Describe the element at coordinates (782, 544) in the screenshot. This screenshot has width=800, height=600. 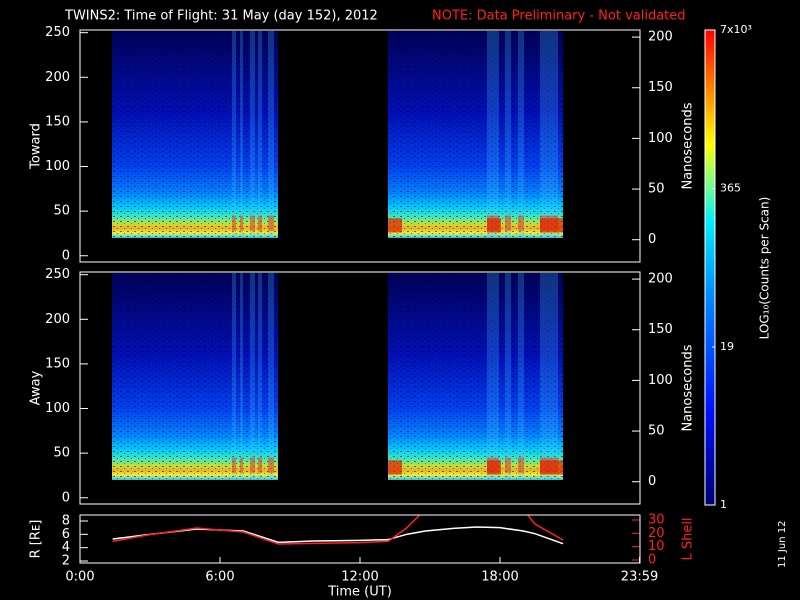
I see `date-stamp: 11 Jun 12` at that location.